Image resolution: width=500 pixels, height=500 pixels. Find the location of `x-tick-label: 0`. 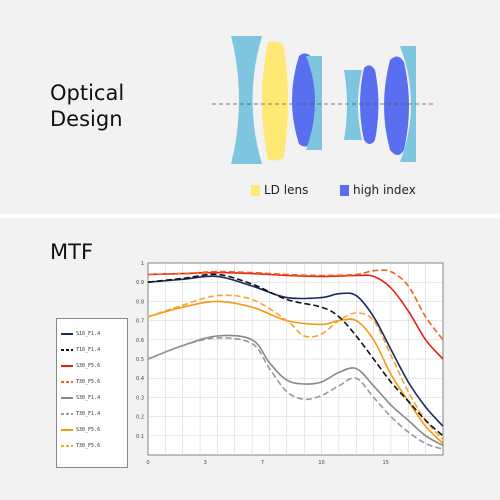

x-tick-label: 0 is located at coordinates (147, 463).